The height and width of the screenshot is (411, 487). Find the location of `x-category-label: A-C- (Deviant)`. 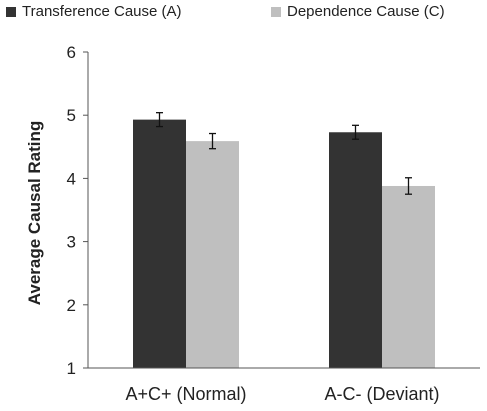

x-category-label: A-C- (Deviant) is located at coordinates (381, 394).